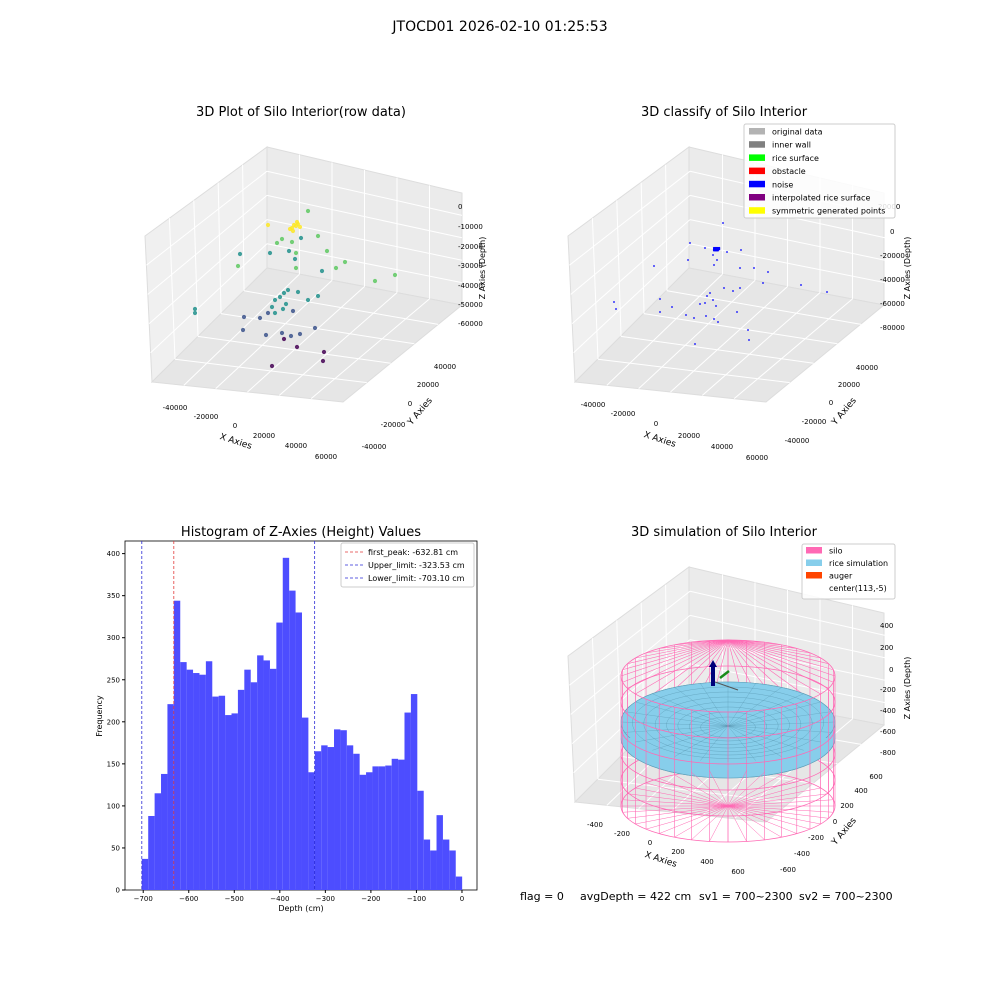  Describe the element at coordinates (650, 843) in the screenshot. I see `simulation-x-tick: 0` at that location.